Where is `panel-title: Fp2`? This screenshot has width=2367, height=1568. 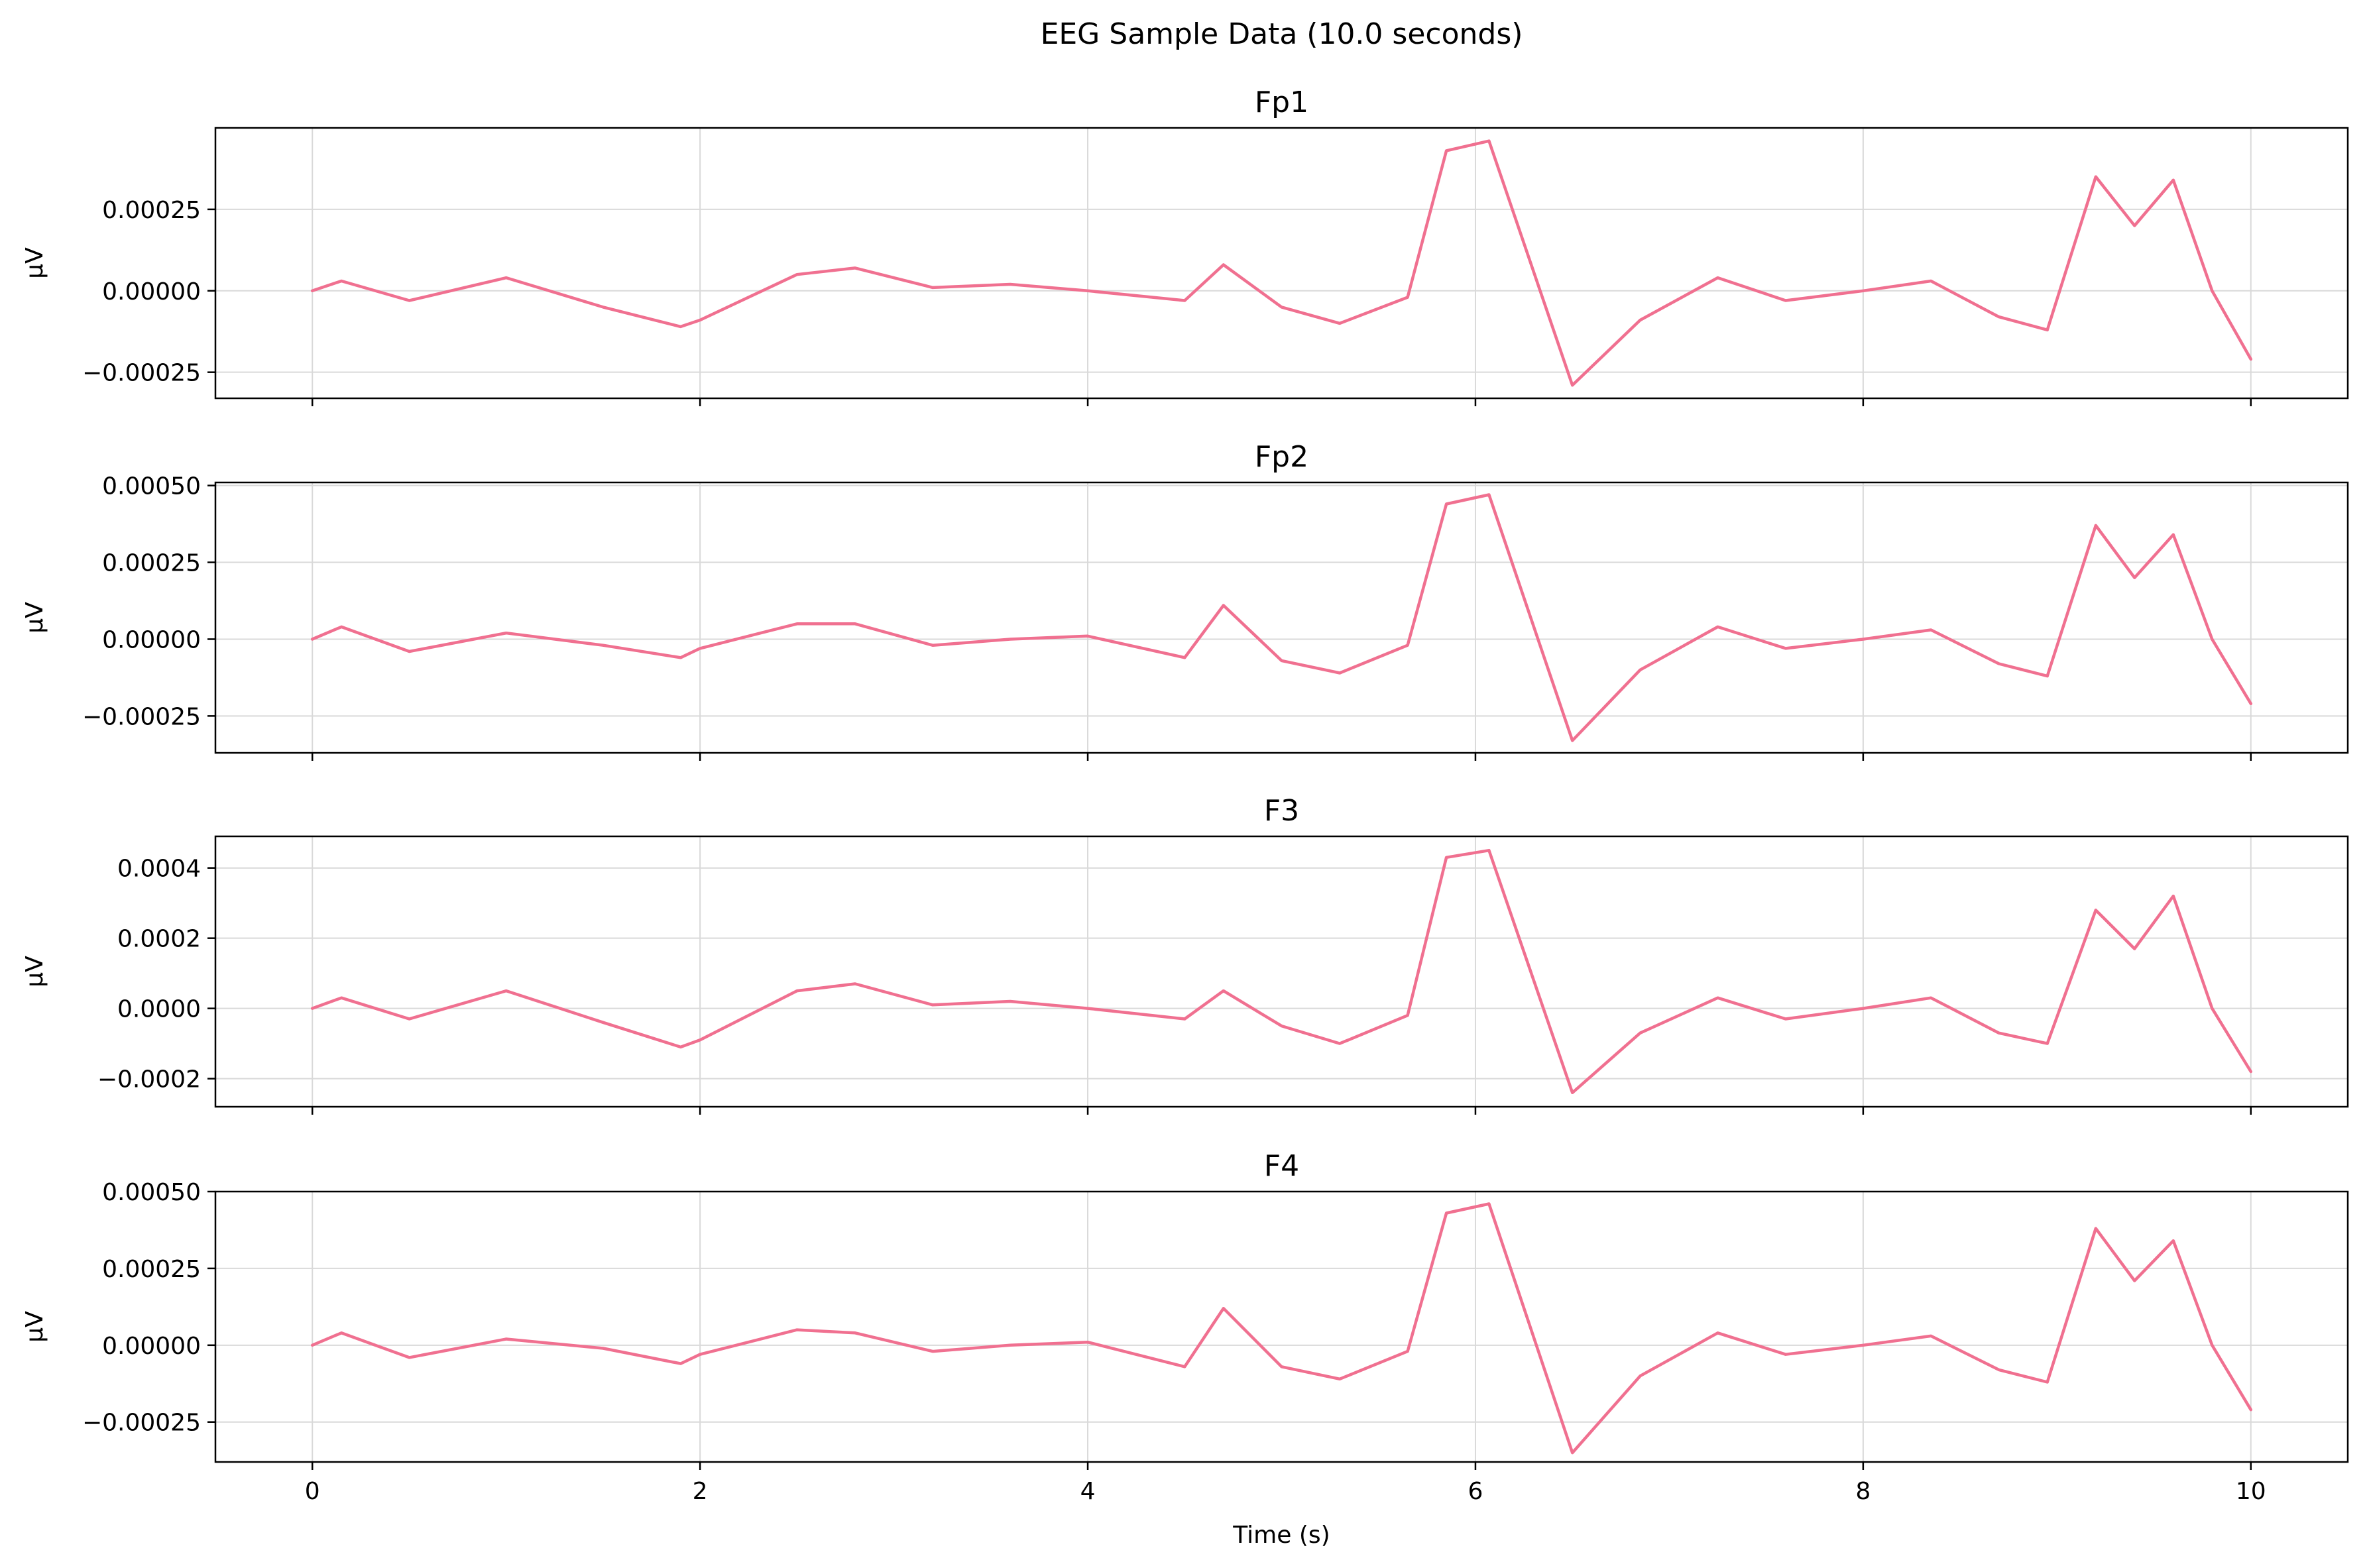 panel-title: Fp2 is located at coordinates (1281, 457).